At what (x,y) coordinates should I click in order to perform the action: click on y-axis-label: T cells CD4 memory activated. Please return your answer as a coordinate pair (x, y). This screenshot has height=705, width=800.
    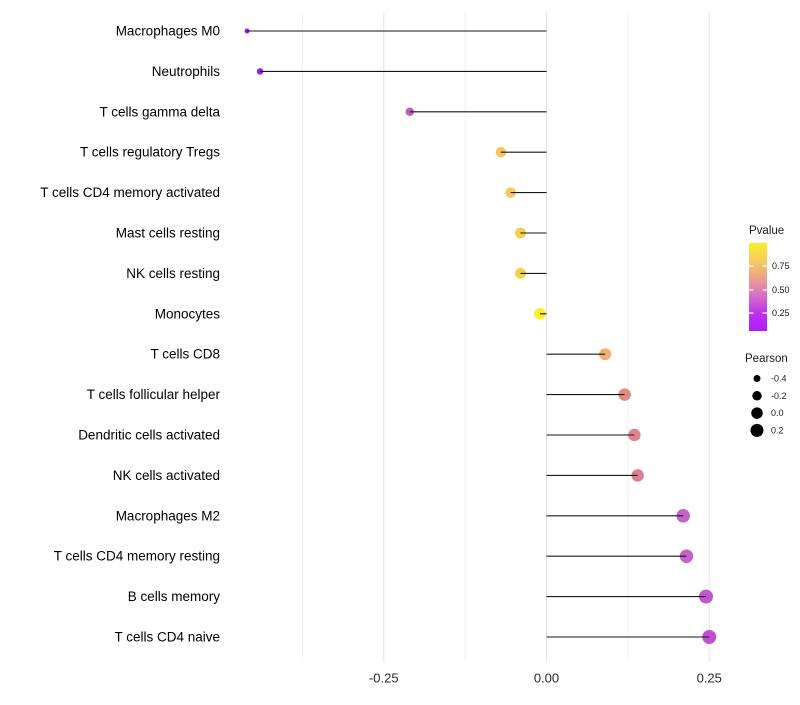
    Looking at the image, I should click on (130, 192).